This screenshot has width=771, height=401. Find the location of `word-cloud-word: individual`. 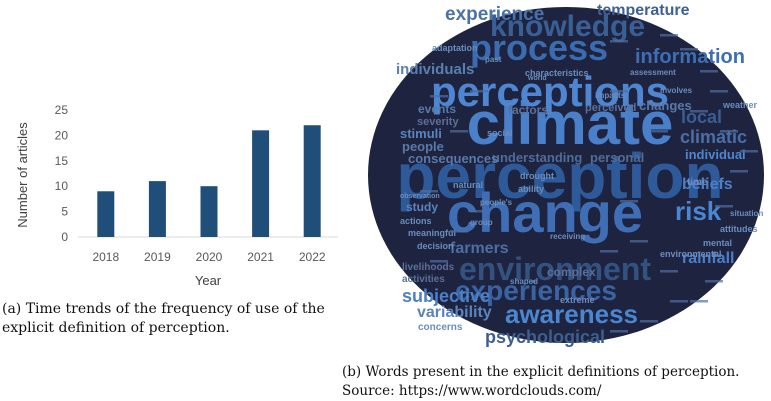

word-cloud-word: individual is located at coordinates (715, 154).